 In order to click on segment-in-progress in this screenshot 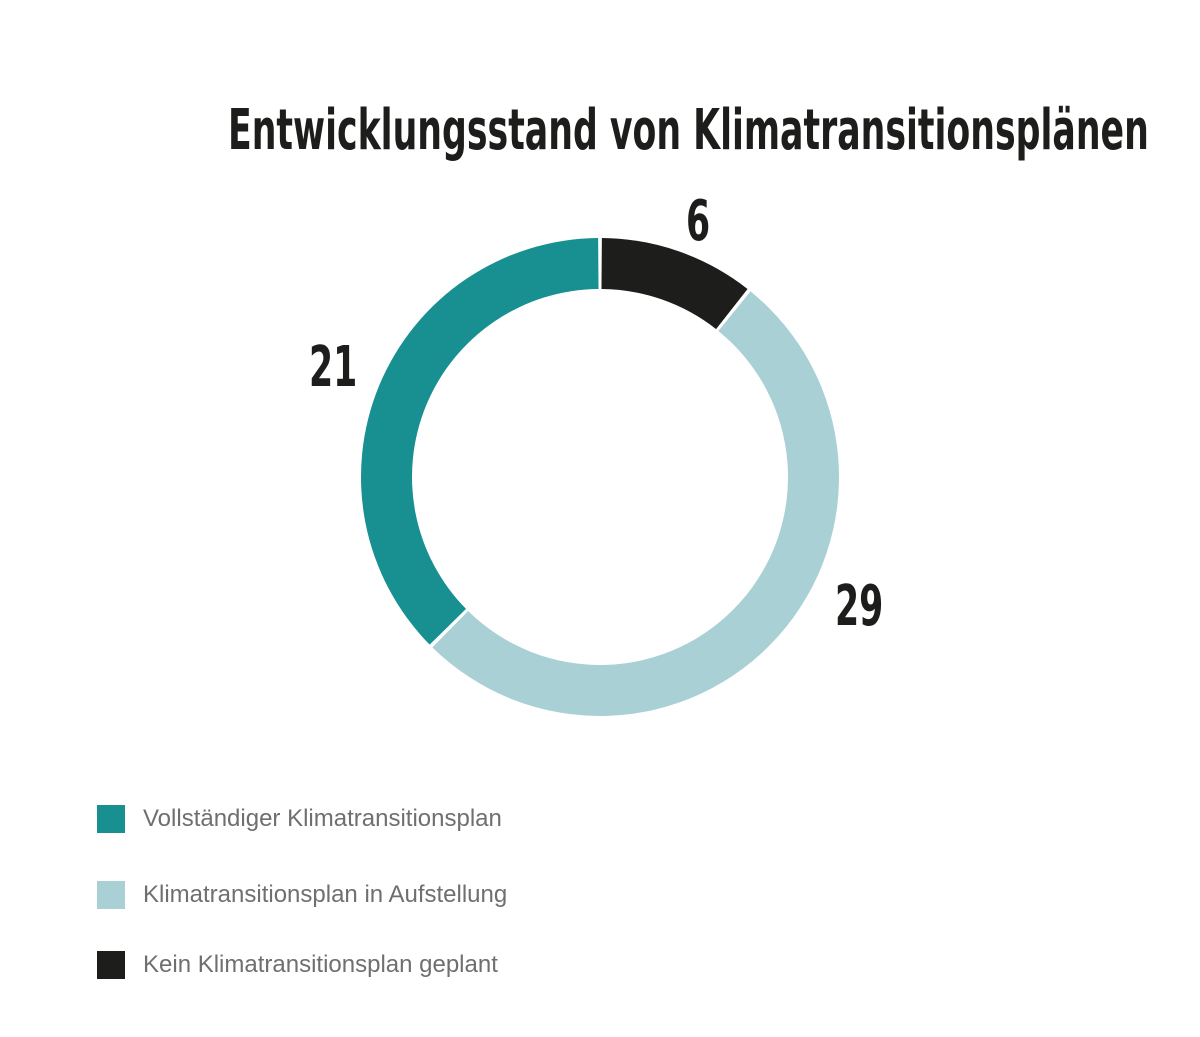, I will do `click(635, 503)`.